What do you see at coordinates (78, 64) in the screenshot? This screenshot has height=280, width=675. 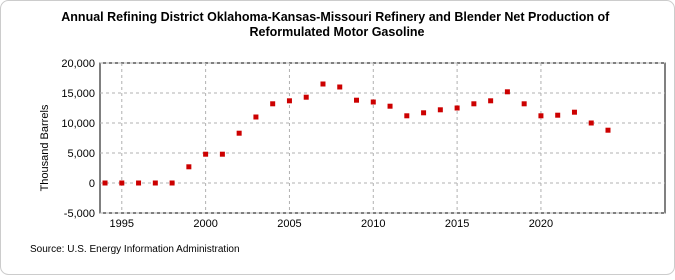 I see `y-tick-label: 20,000` at bounding box center [78, 64].